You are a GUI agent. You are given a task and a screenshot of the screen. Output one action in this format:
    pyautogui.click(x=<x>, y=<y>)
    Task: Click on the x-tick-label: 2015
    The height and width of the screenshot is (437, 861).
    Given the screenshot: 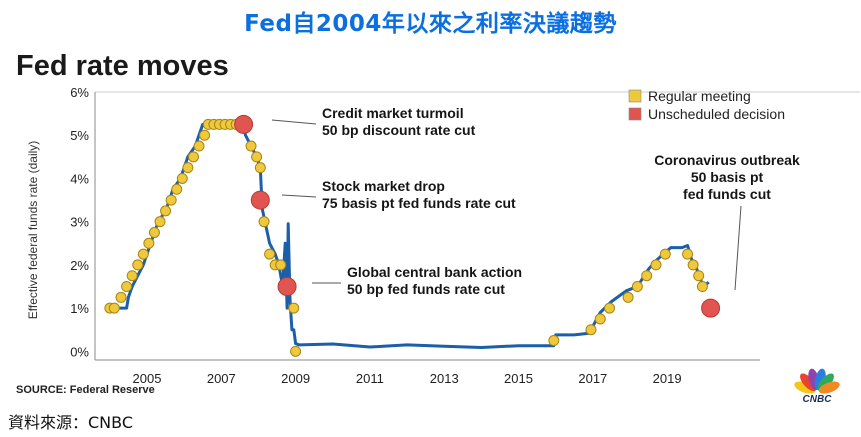 What is the action you would take?
    pyautogui.click(x=518, y=378)
    